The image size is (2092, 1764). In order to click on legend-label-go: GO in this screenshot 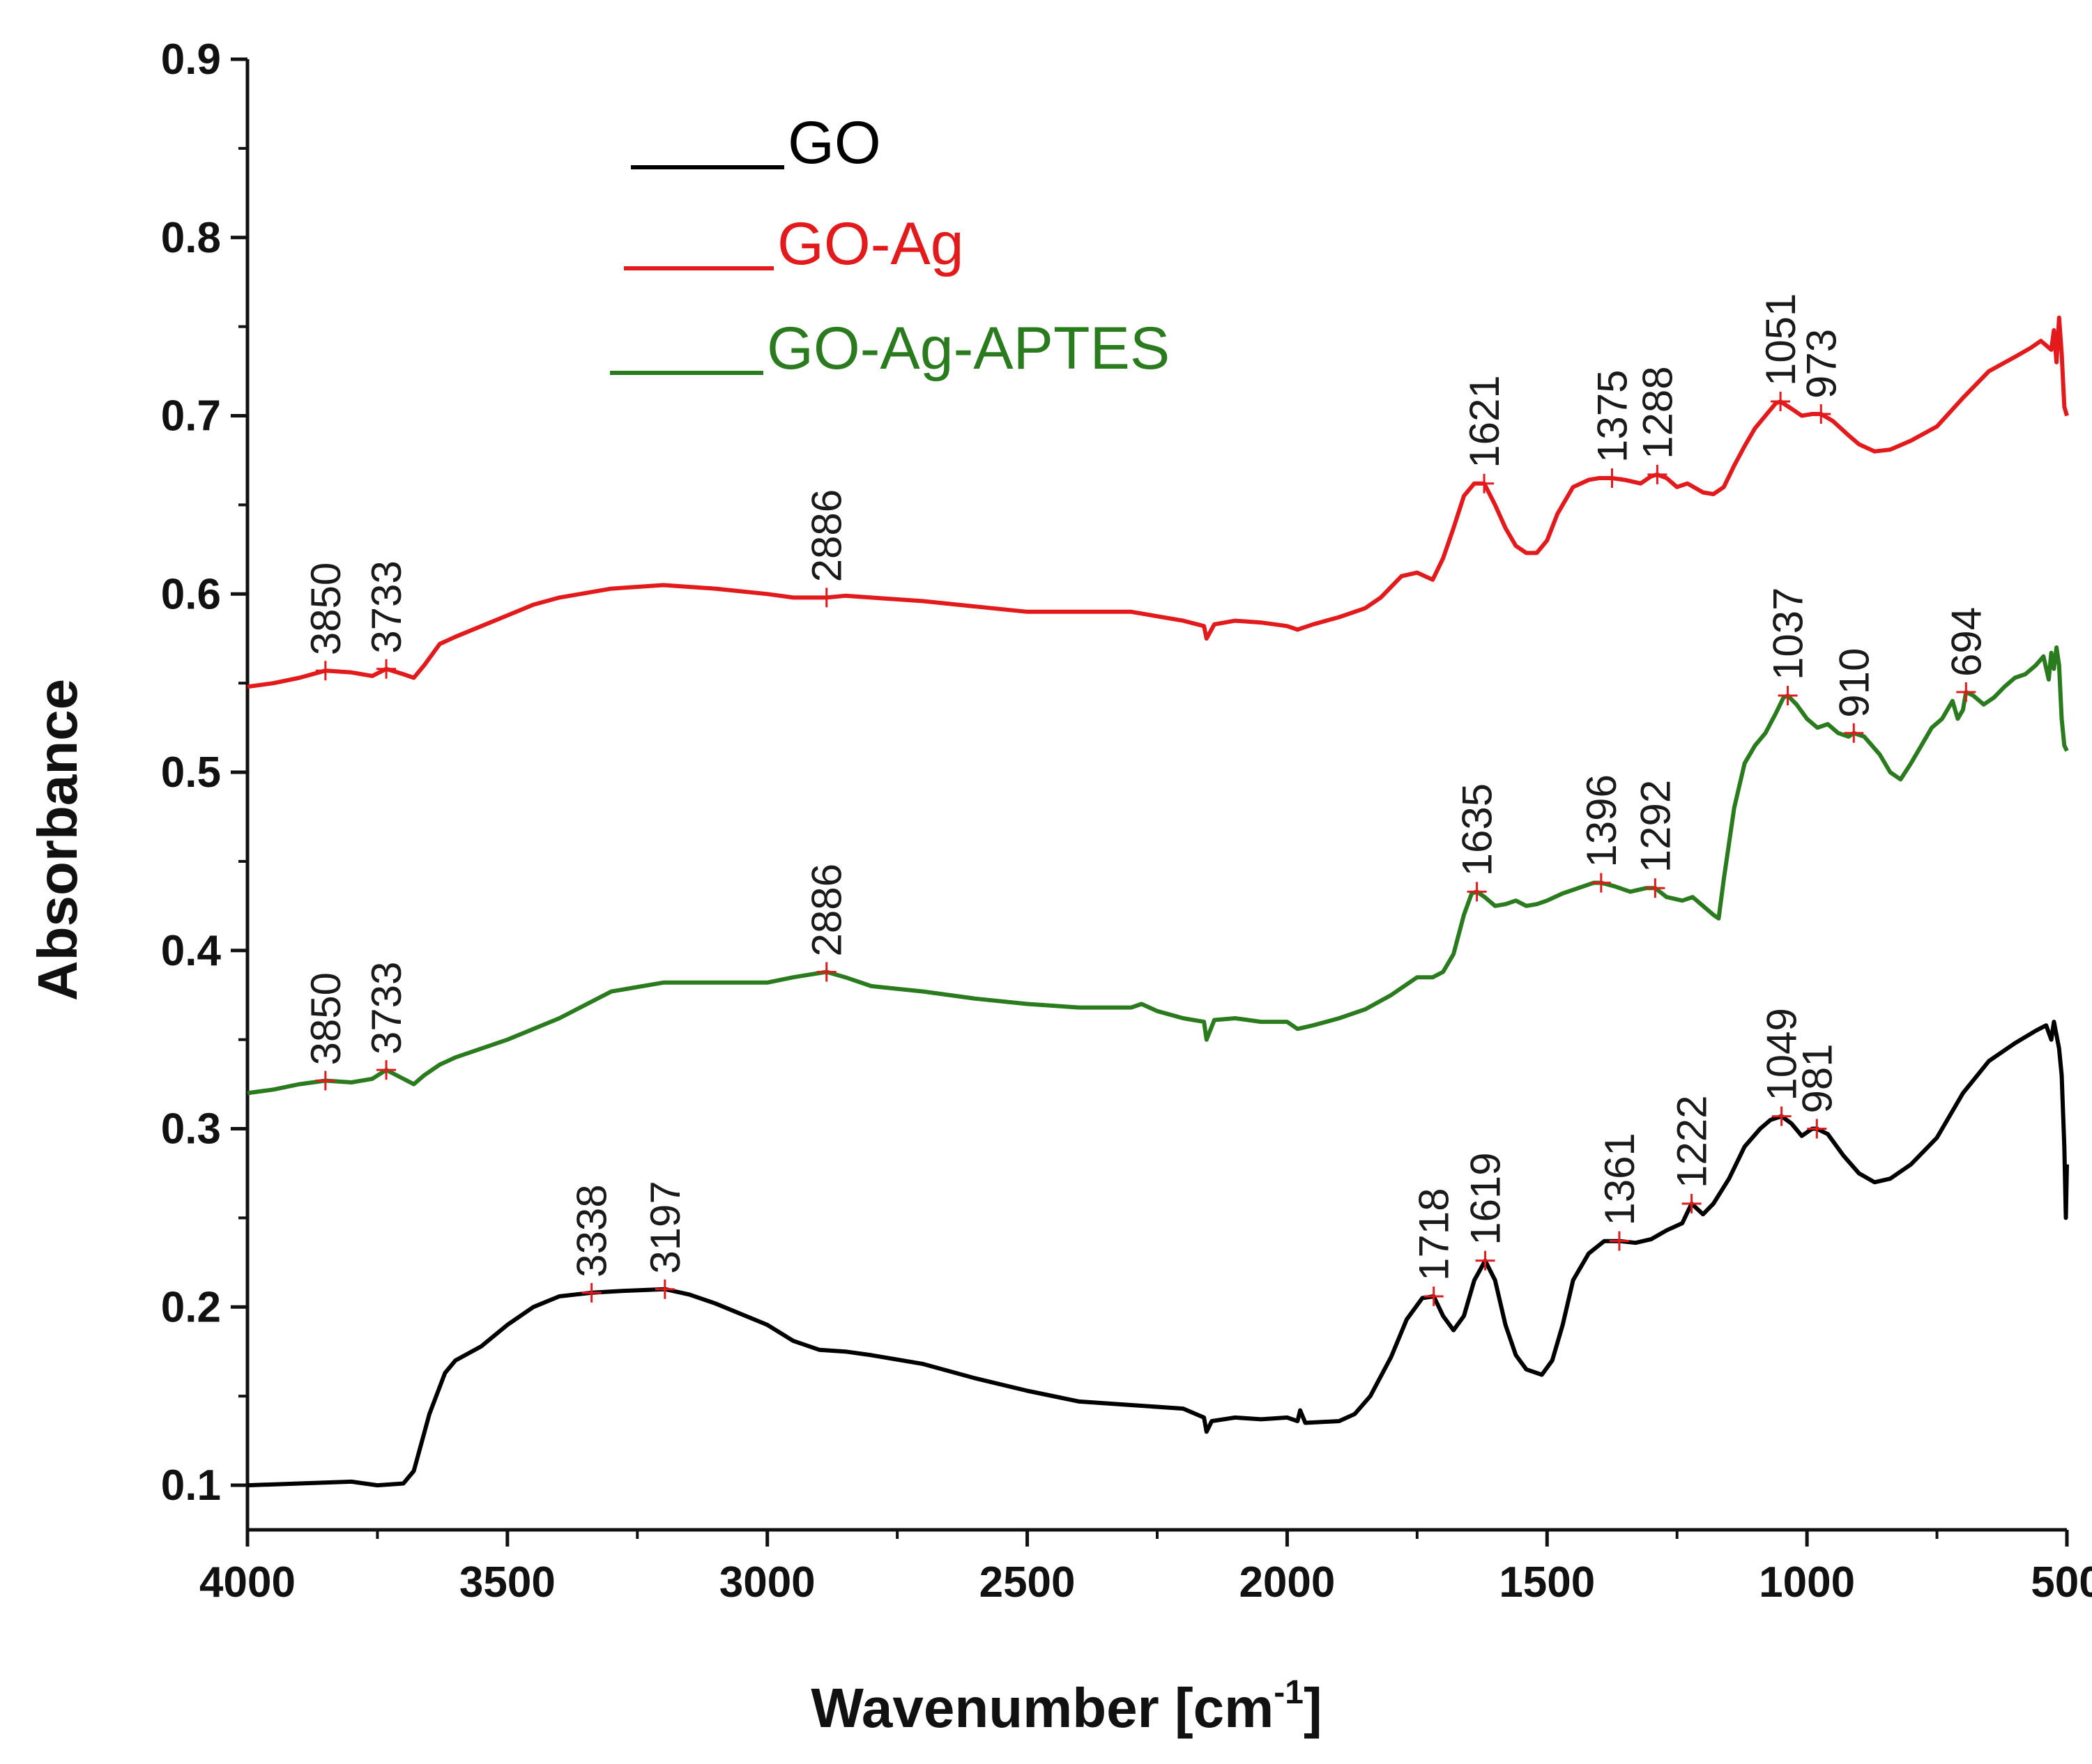, I will do `click(834, 142)`.